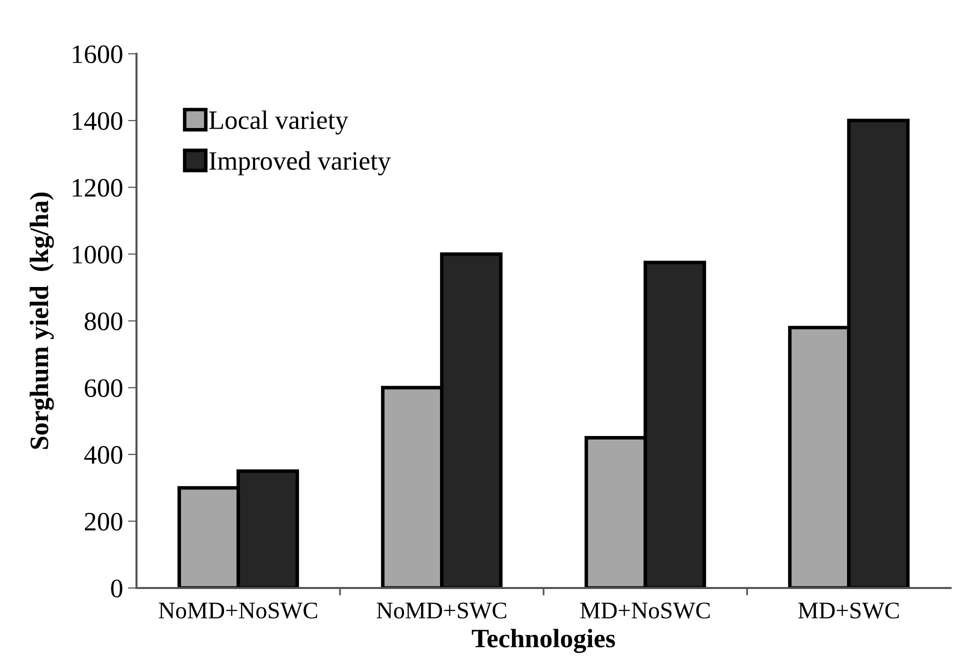 The height and width of the screenshot is (672, 975). What do you see at coordinates (103, 521) in the screenshot?
I see `y-tick-label: 200` at bounding box center [103, 521].